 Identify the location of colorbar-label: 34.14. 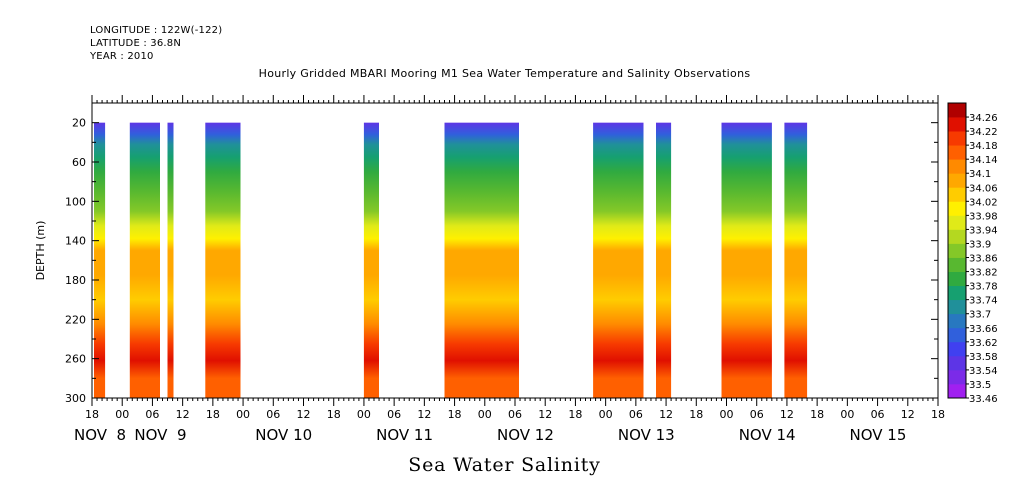
(983, 160).